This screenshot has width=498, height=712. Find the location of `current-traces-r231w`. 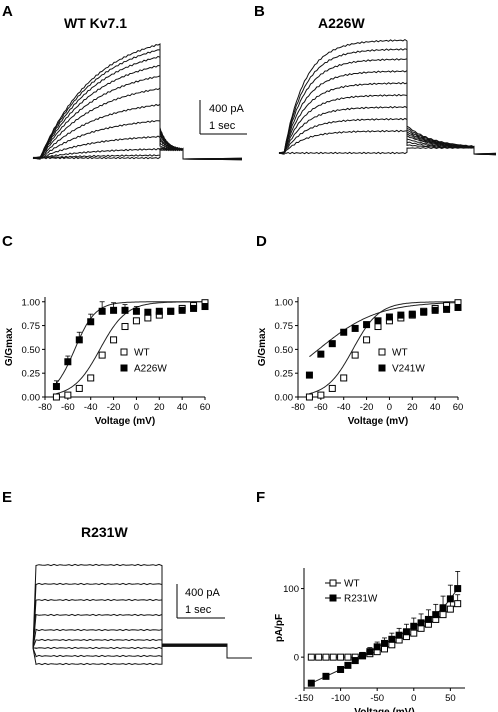

current-traces-r231w is located at coordinates (142, 614).